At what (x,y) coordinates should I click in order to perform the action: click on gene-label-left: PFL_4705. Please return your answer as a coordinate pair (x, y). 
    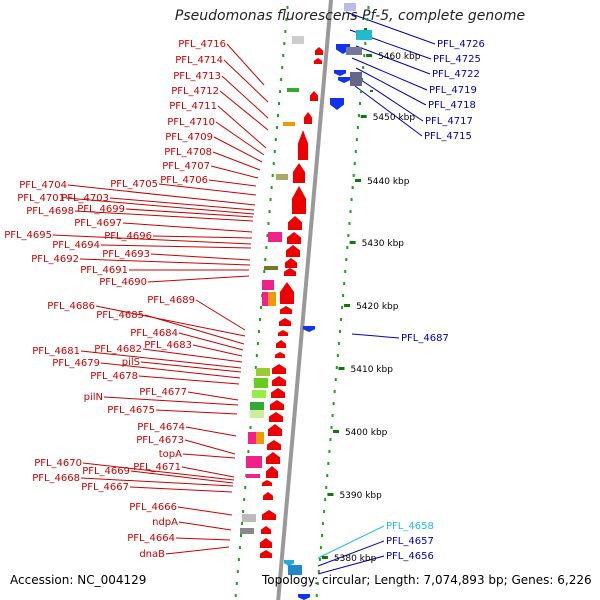
    Looking at the image, I should click on (134, 184).